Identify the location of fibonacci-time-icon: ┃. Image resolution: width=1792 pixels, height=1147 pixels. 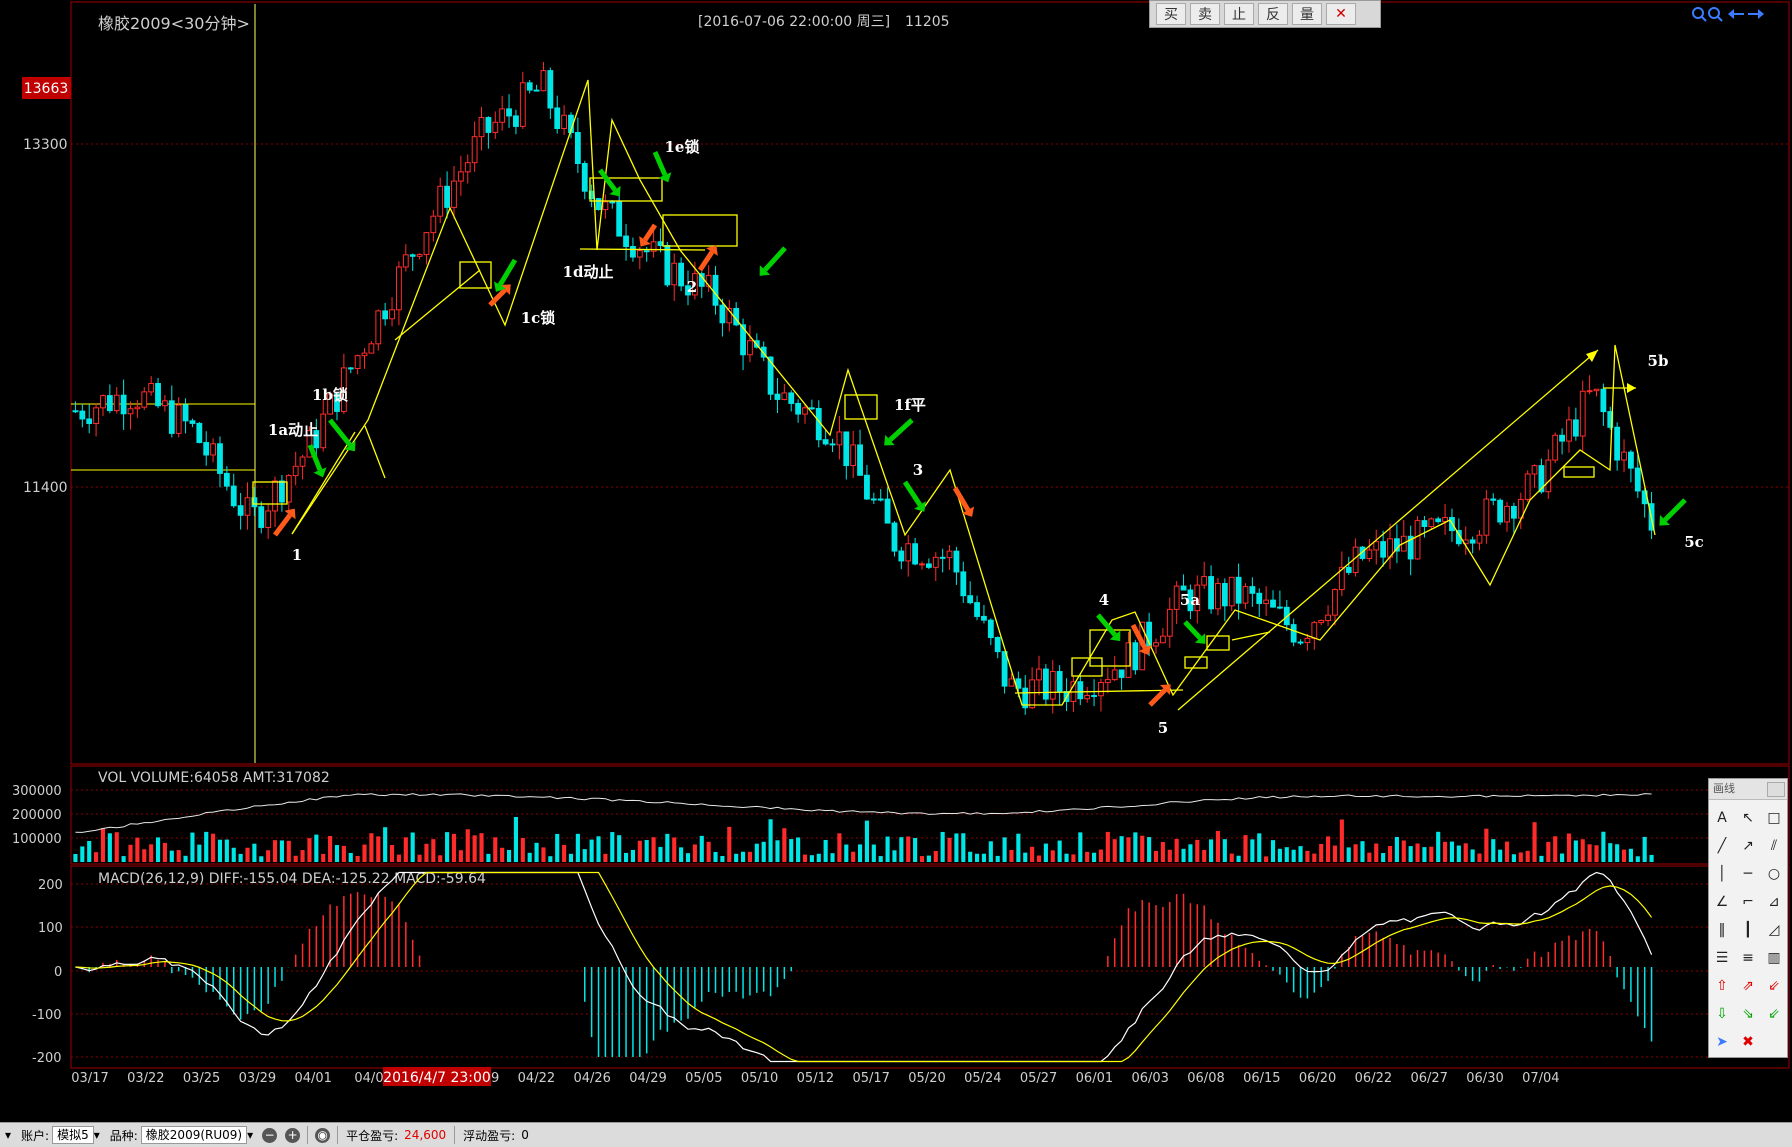
(1748, 930).